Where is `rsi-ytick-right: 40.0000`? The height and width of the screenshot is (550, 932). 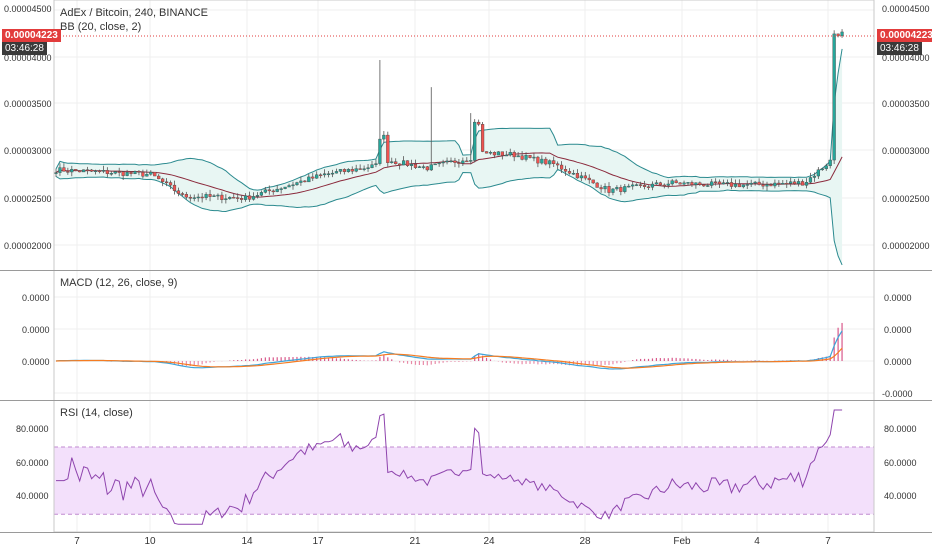 rsi-ytick-right: 40.0000 is located at coordinates (900, 496).